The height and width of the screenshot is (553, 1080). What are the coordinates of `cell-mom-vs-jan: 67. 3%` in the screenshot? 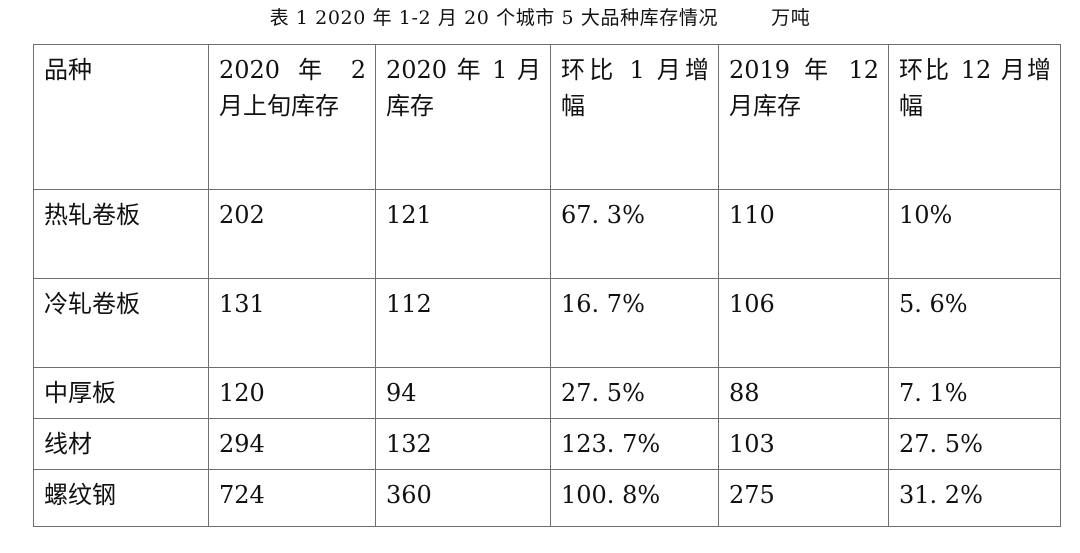 It's located at (634, 234).